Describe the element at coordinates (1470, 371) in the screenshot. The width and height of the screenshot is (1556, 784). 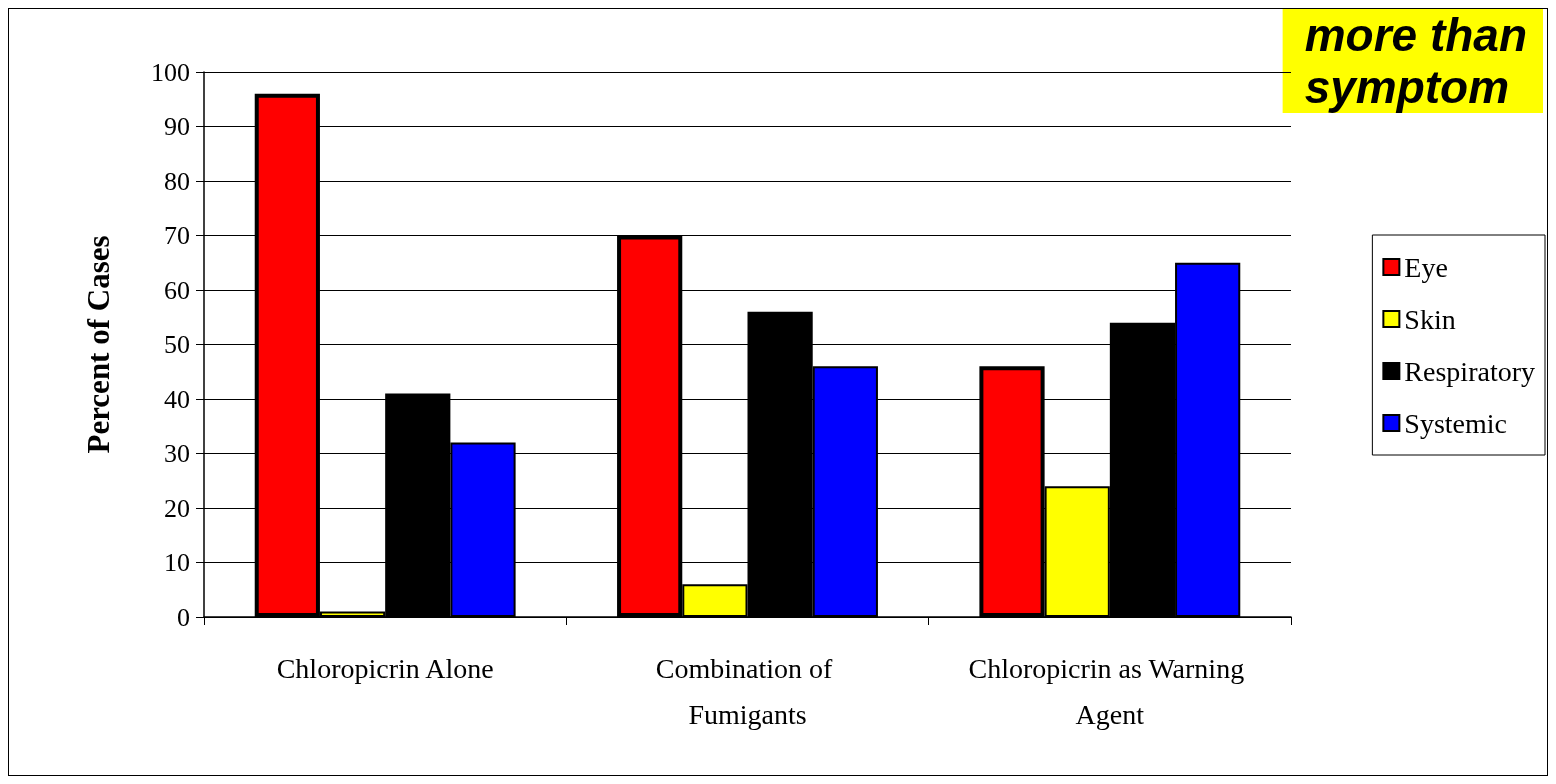
I see `legend-label: Respiratory` at that location.